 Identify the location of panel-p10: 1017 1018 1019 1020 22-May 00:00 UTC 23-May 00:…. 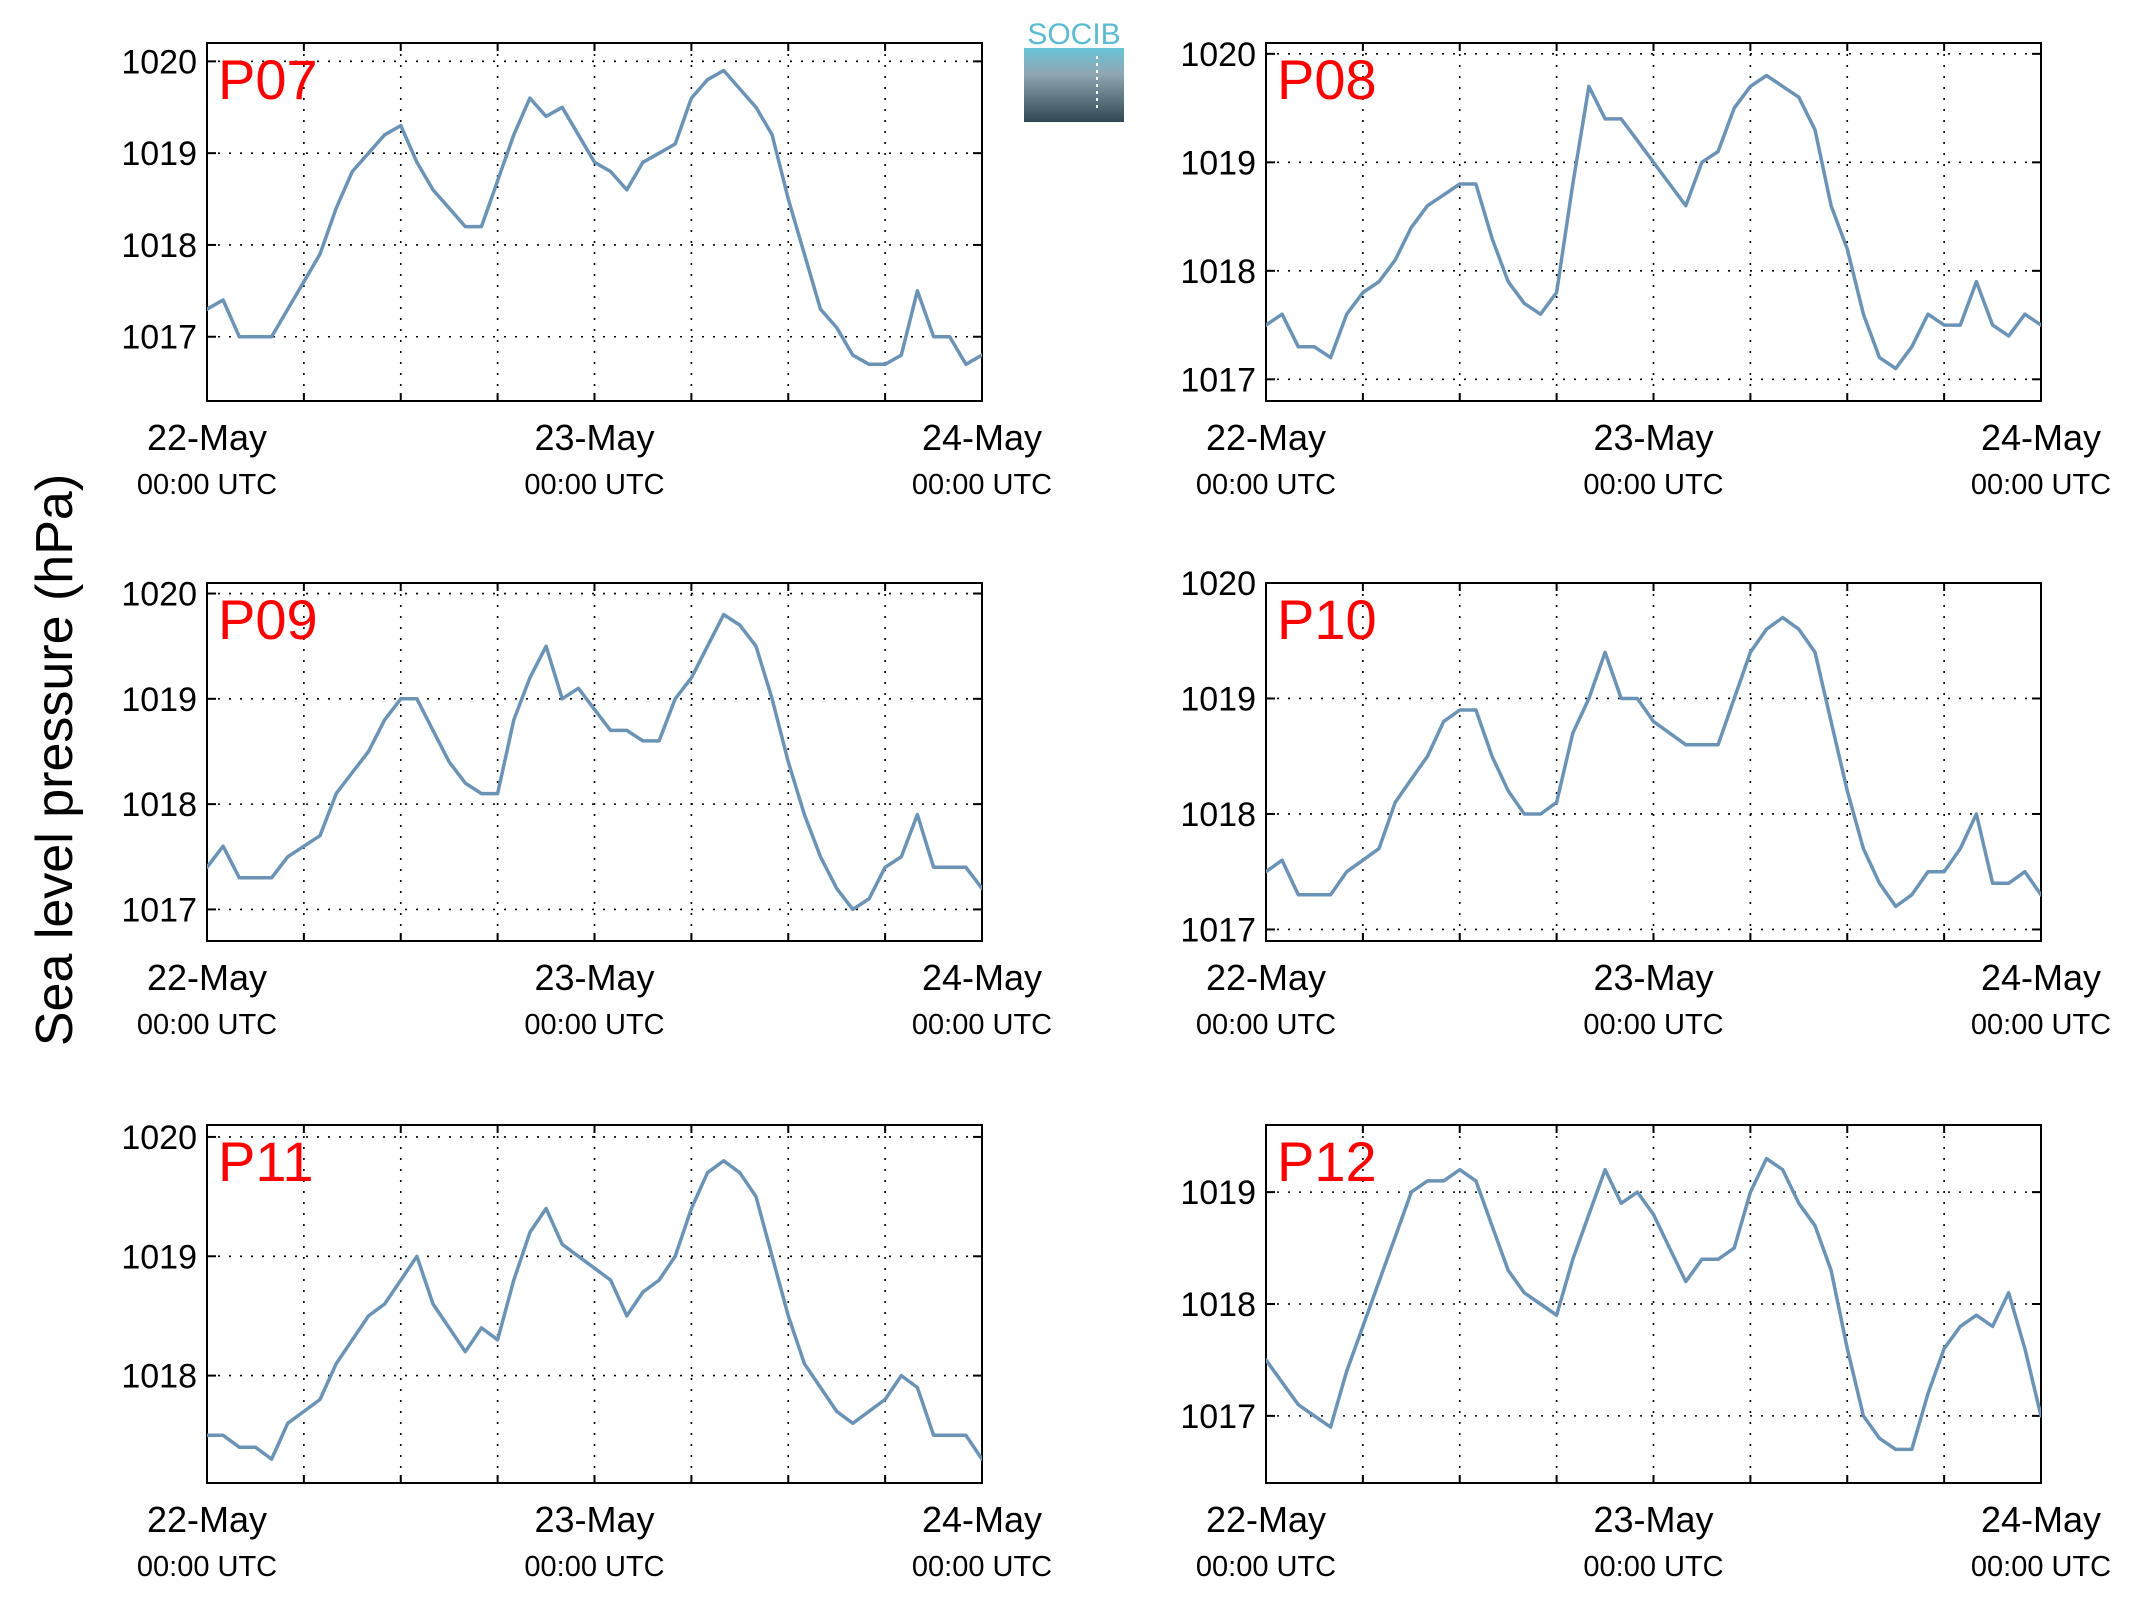
(1645, 803).